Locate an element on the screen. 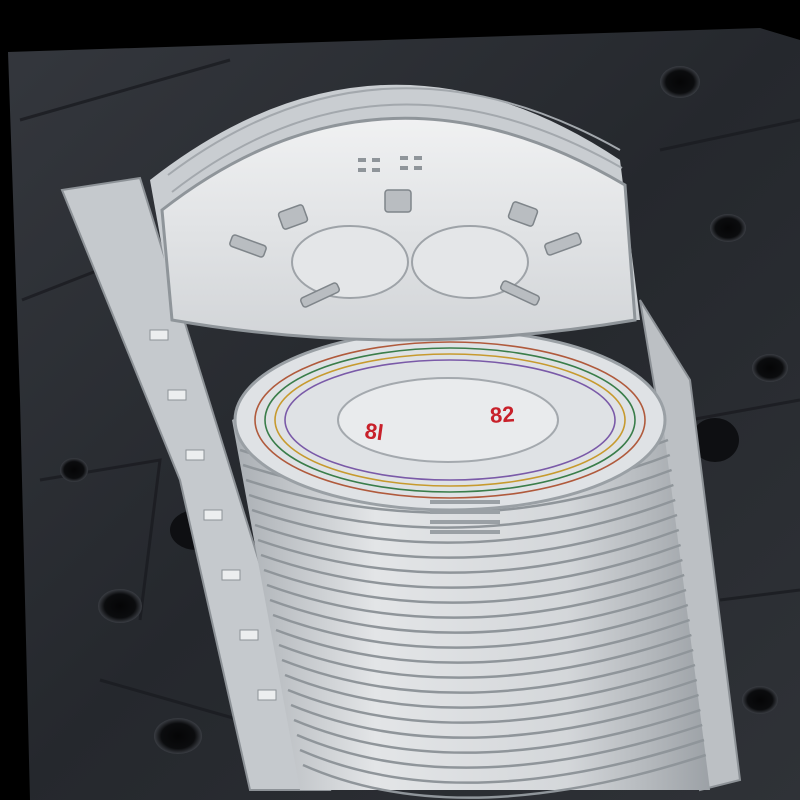  tray-label-right: 82 is located at coordinates (502, 414).